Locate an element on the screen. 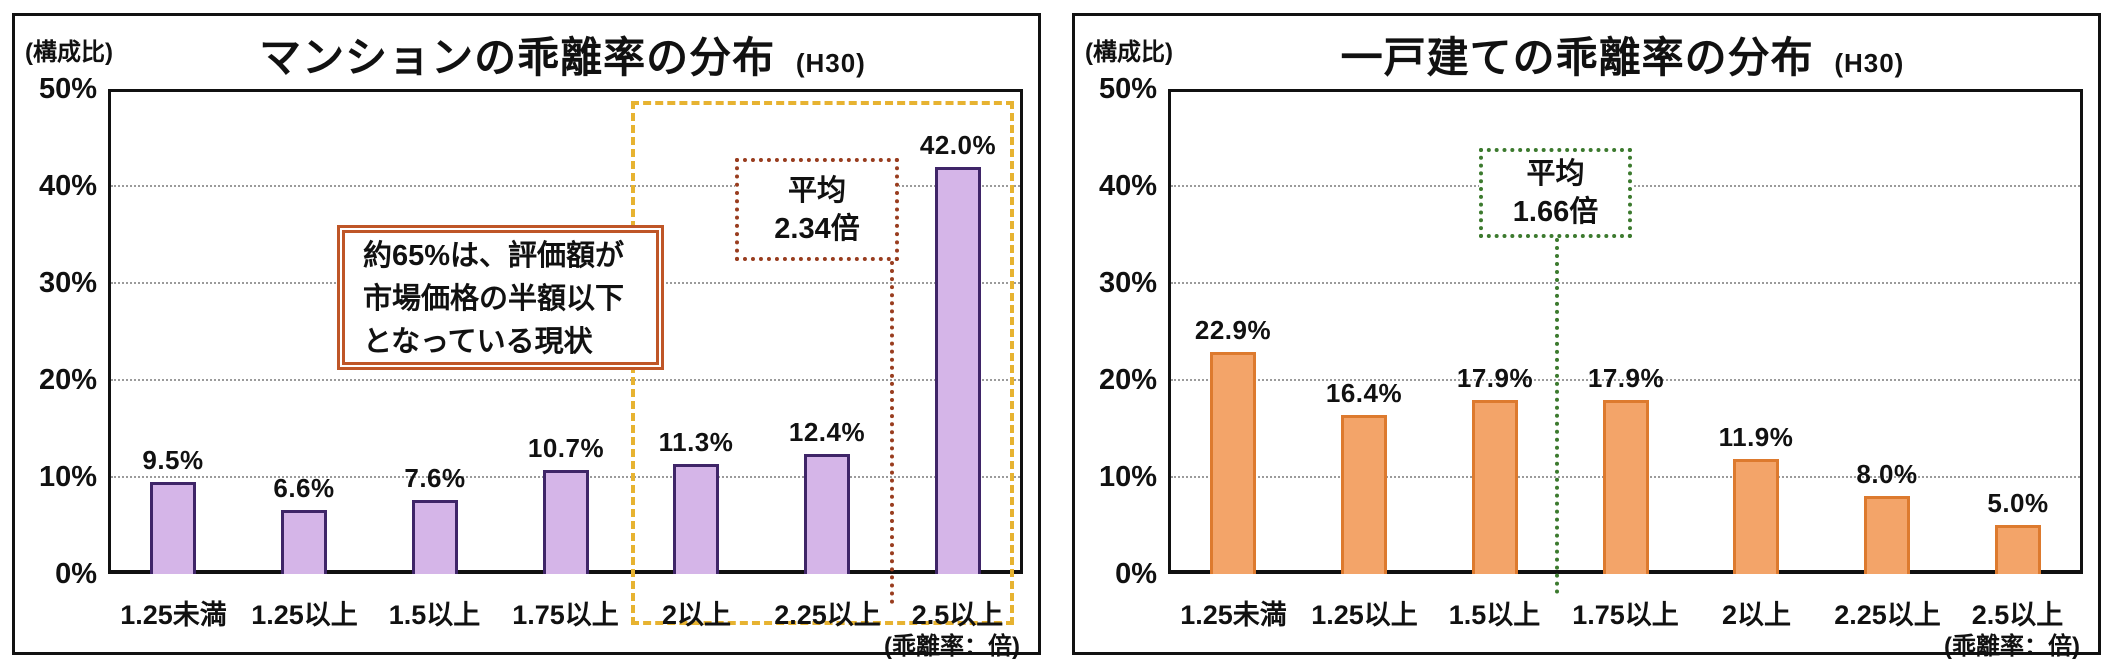 The width and height of the screenshot is (2110, 672). note-annotation-box: 約65%は、評価額が 市場価格の半額以下 となっている現状 is located at coordinates (500, 297).